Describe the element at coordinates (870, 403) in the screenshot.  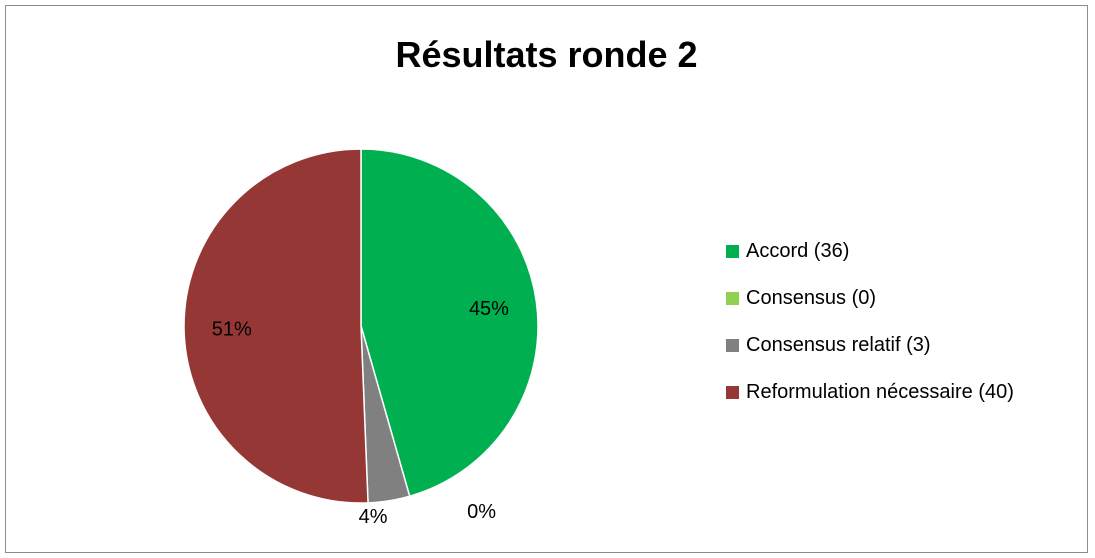
I see `legend-item-reformulation: Reformulation nécessaire (40)` at that location.